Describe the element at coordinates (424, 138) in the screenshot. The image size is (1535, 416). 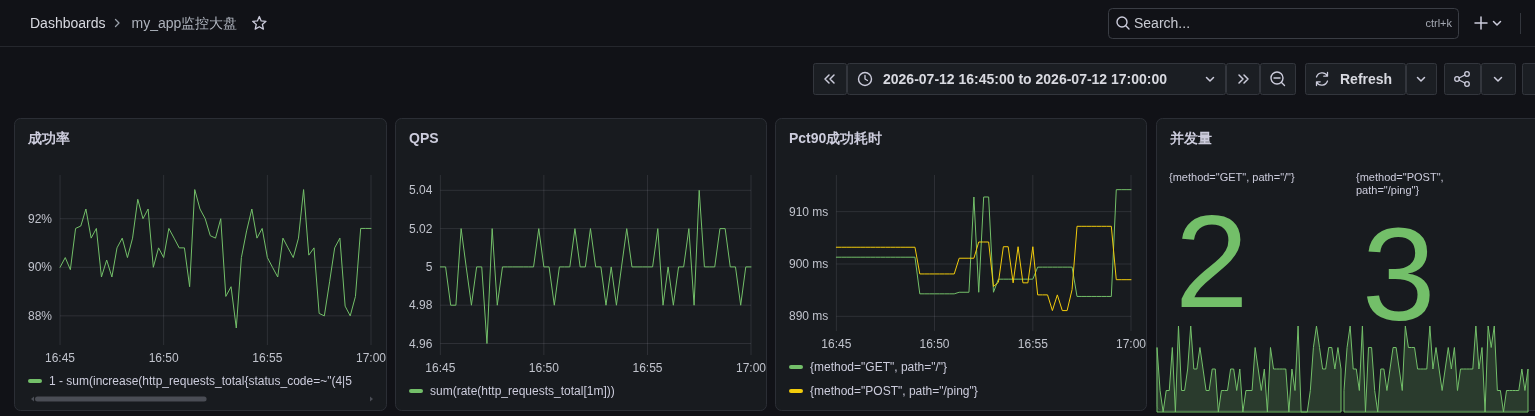
I see `panel-title: QPS` at that location.